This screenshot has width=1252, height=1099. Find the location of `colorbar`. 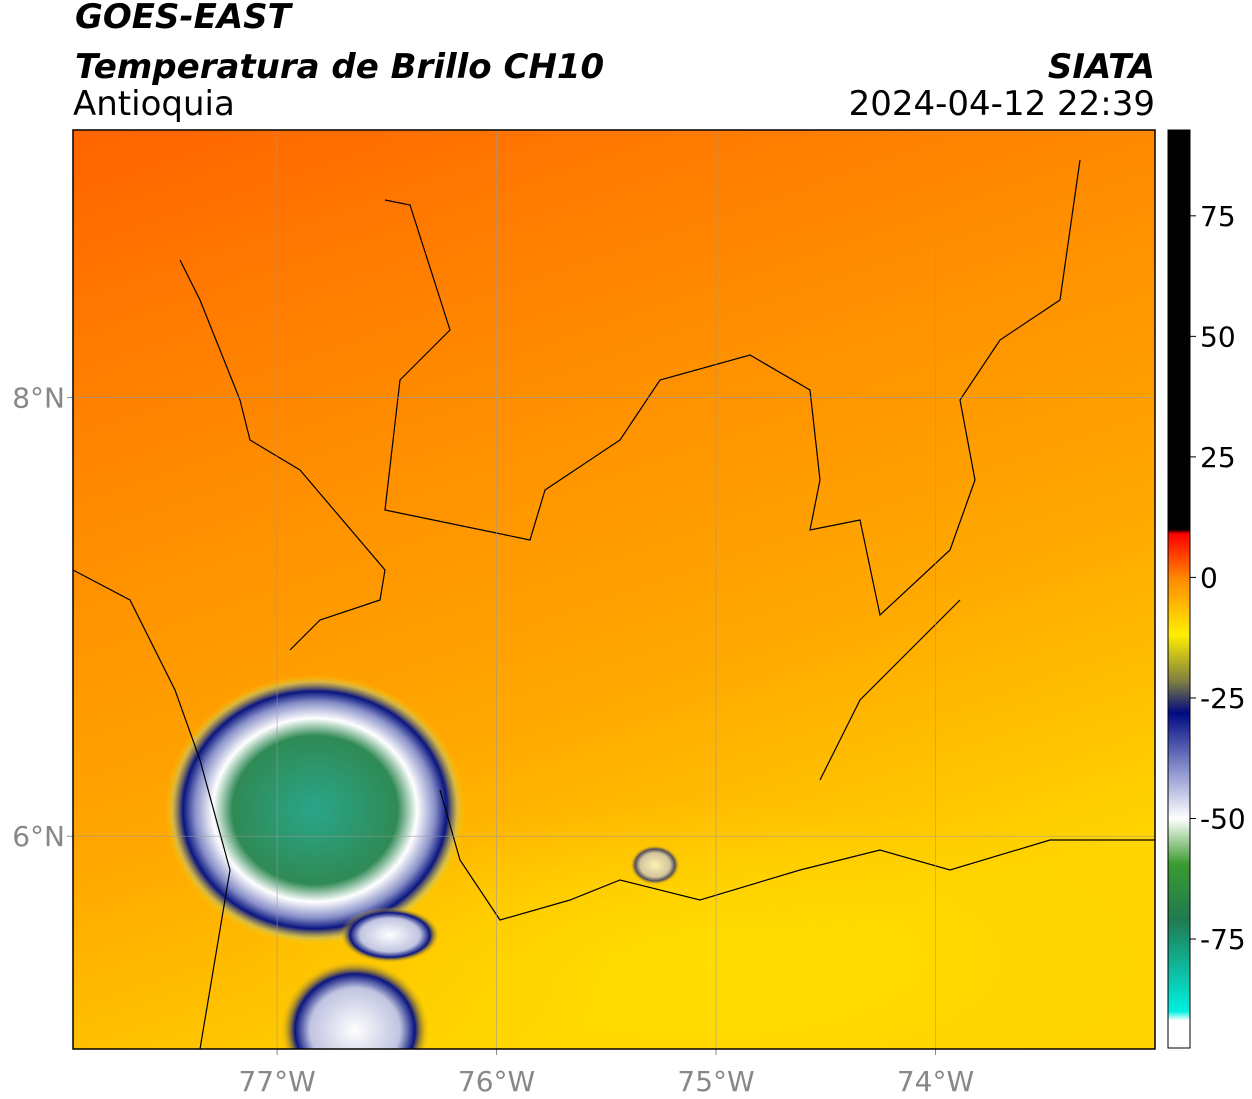

colorbar is located at coordinates (1179, 589).